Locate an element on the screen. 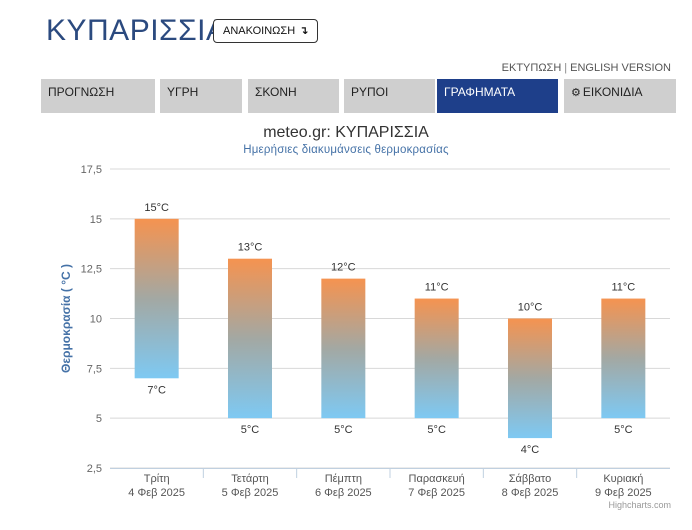  x-tick-date: 8 Φεβ 2025 is located at coordinates (530, 493).